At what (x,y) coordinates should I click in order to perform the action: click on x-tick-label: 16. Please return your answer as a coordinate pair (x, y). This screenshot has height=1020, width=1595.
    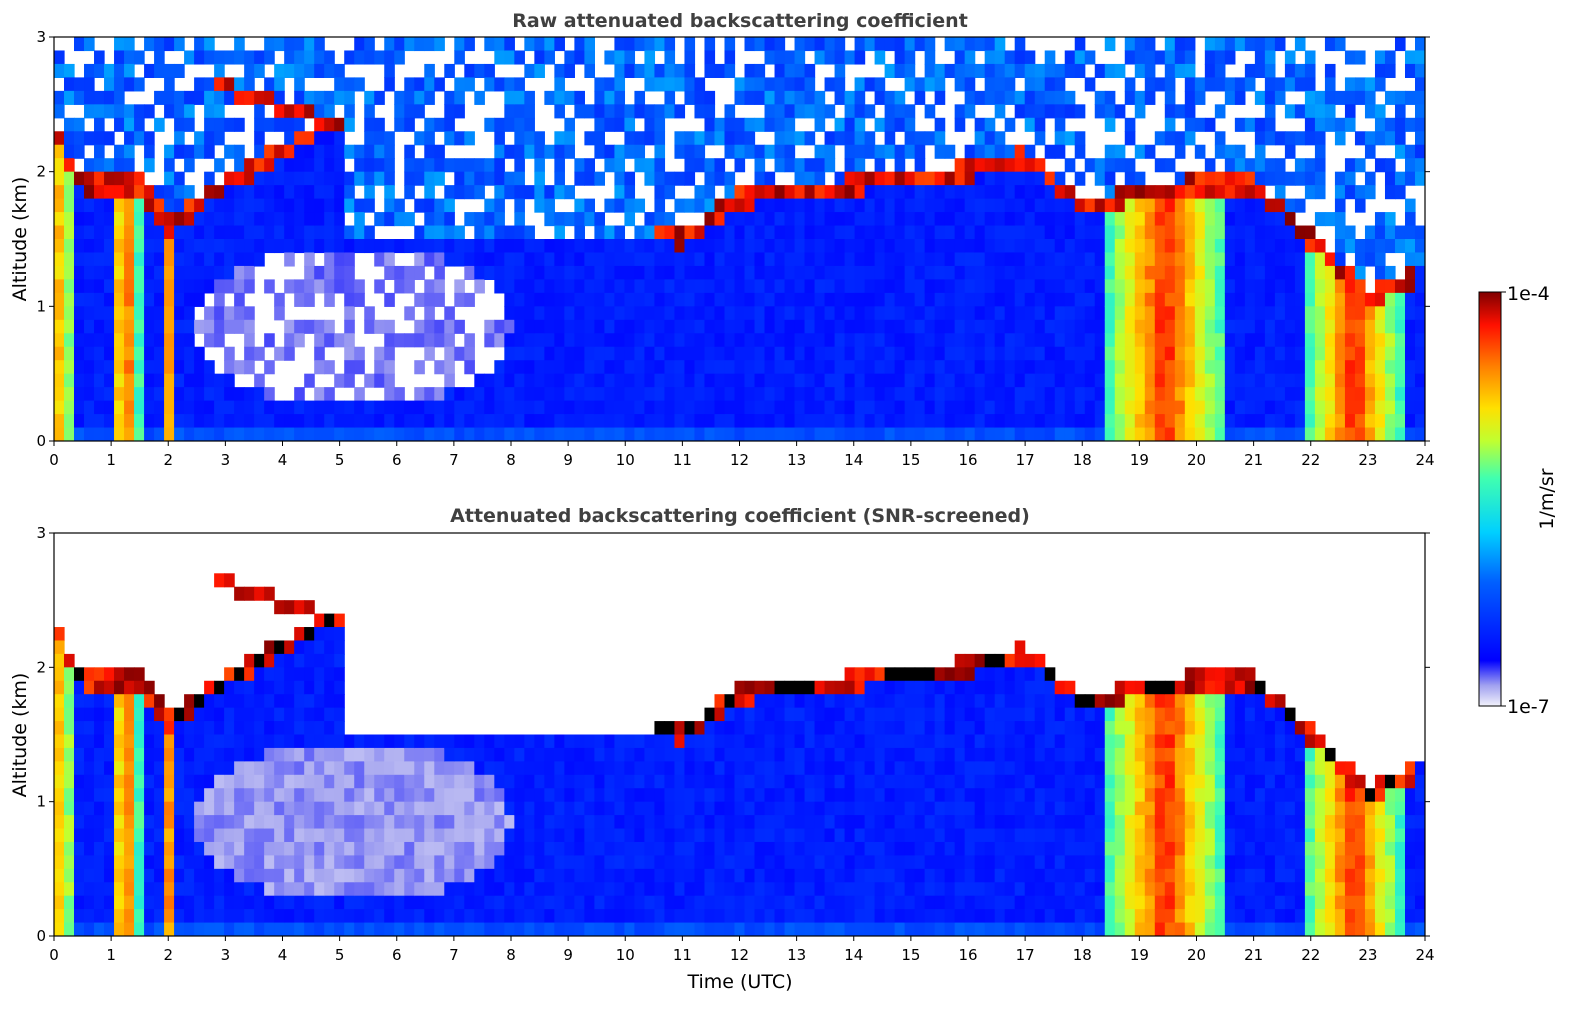
    Looking at the image, I should click on (967, 460).